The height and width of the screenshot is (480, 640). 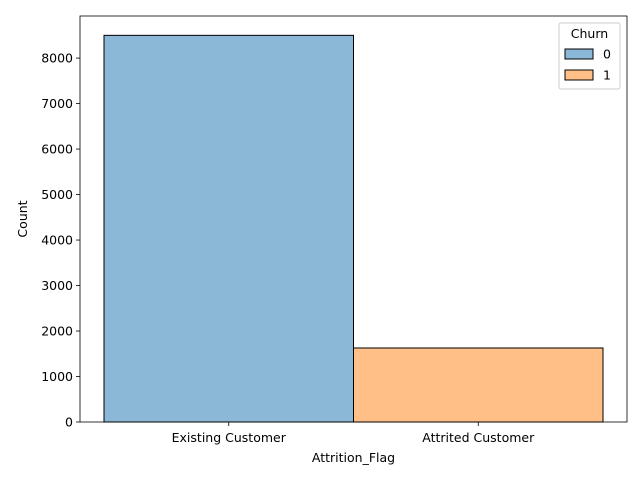 I want to click on legend-title: Churn, so click(x=589, y=33).